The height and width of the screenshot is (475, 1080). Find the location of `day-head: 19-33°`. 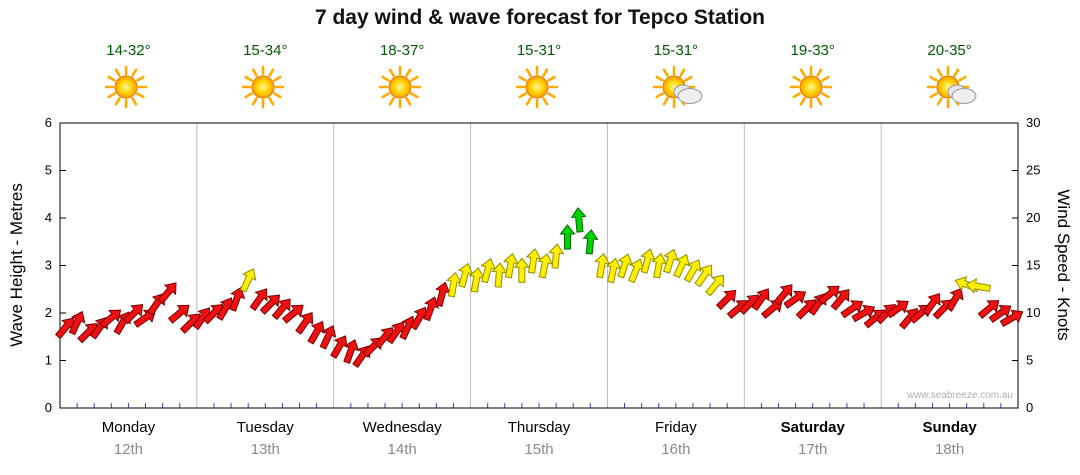

day-head: 19-33° is located at coordinates (812, 78).